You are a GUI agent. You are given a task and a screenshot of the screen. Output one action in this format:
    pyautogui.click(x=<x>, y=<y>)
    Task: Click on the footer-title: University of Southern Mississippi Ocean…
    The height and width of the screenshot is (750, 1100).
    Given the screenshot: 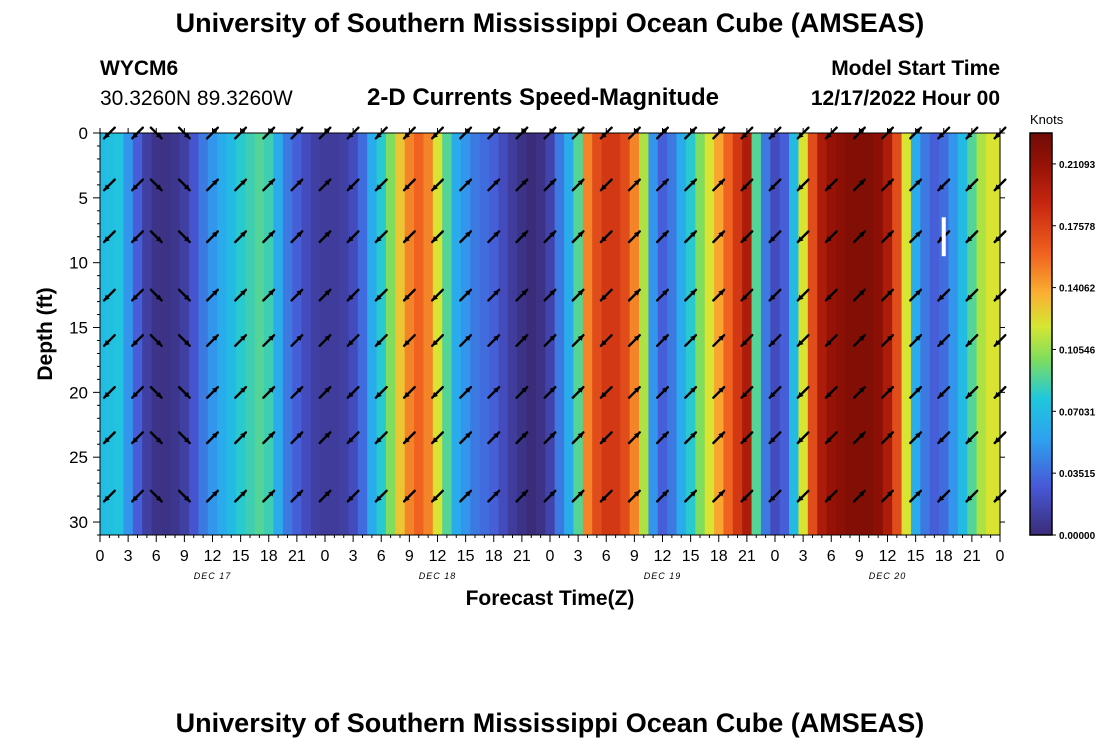 What is the action you would take?
    pyautogui.click(x=550, y=723)
    